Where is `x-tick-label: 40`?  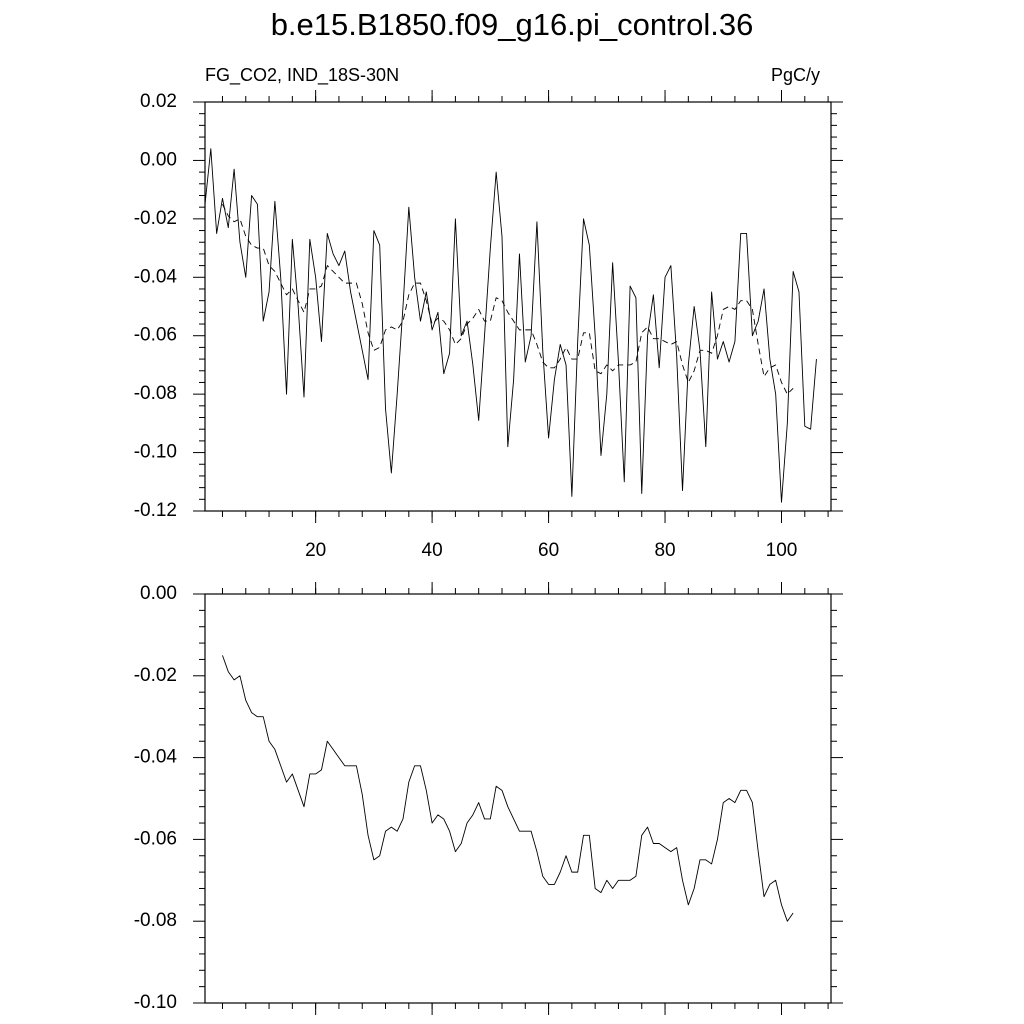
x-tick-label: 40 is located at coordinates (432, 550).